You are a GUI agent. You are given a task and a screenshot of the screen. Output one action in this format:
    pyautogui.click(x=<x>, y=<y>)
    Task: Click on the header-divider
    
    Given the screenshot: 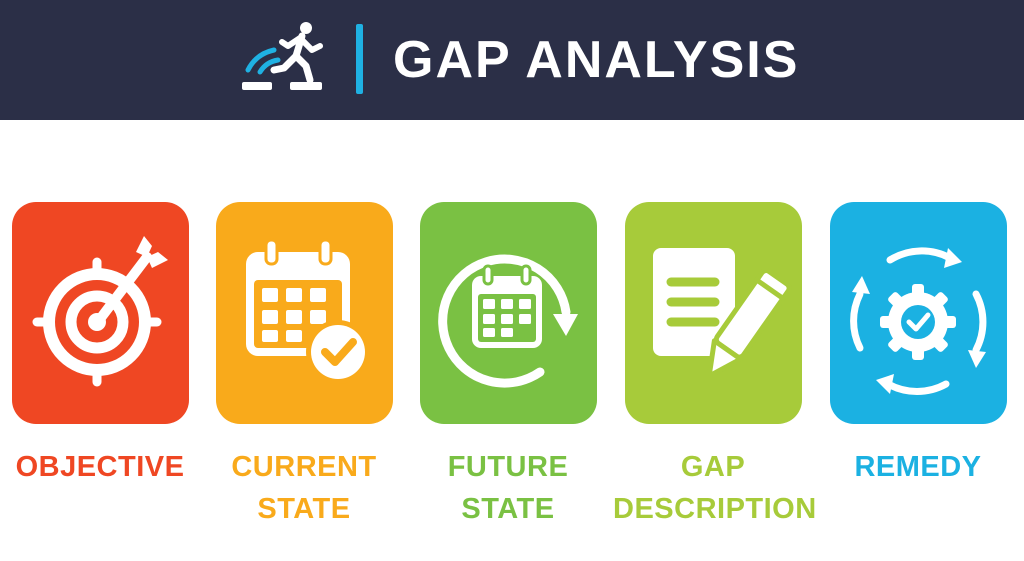 What is the action you would take?
    pyautogui.click(x=359, y=59)
    